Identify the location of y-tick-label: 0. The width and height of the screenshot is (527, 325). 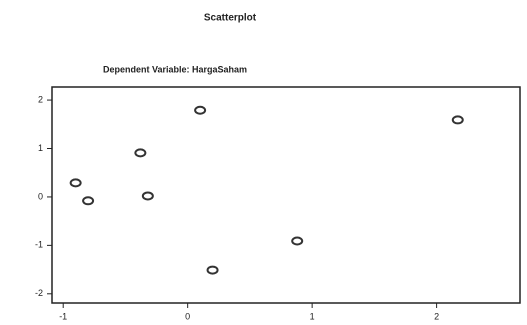
(40, 196).